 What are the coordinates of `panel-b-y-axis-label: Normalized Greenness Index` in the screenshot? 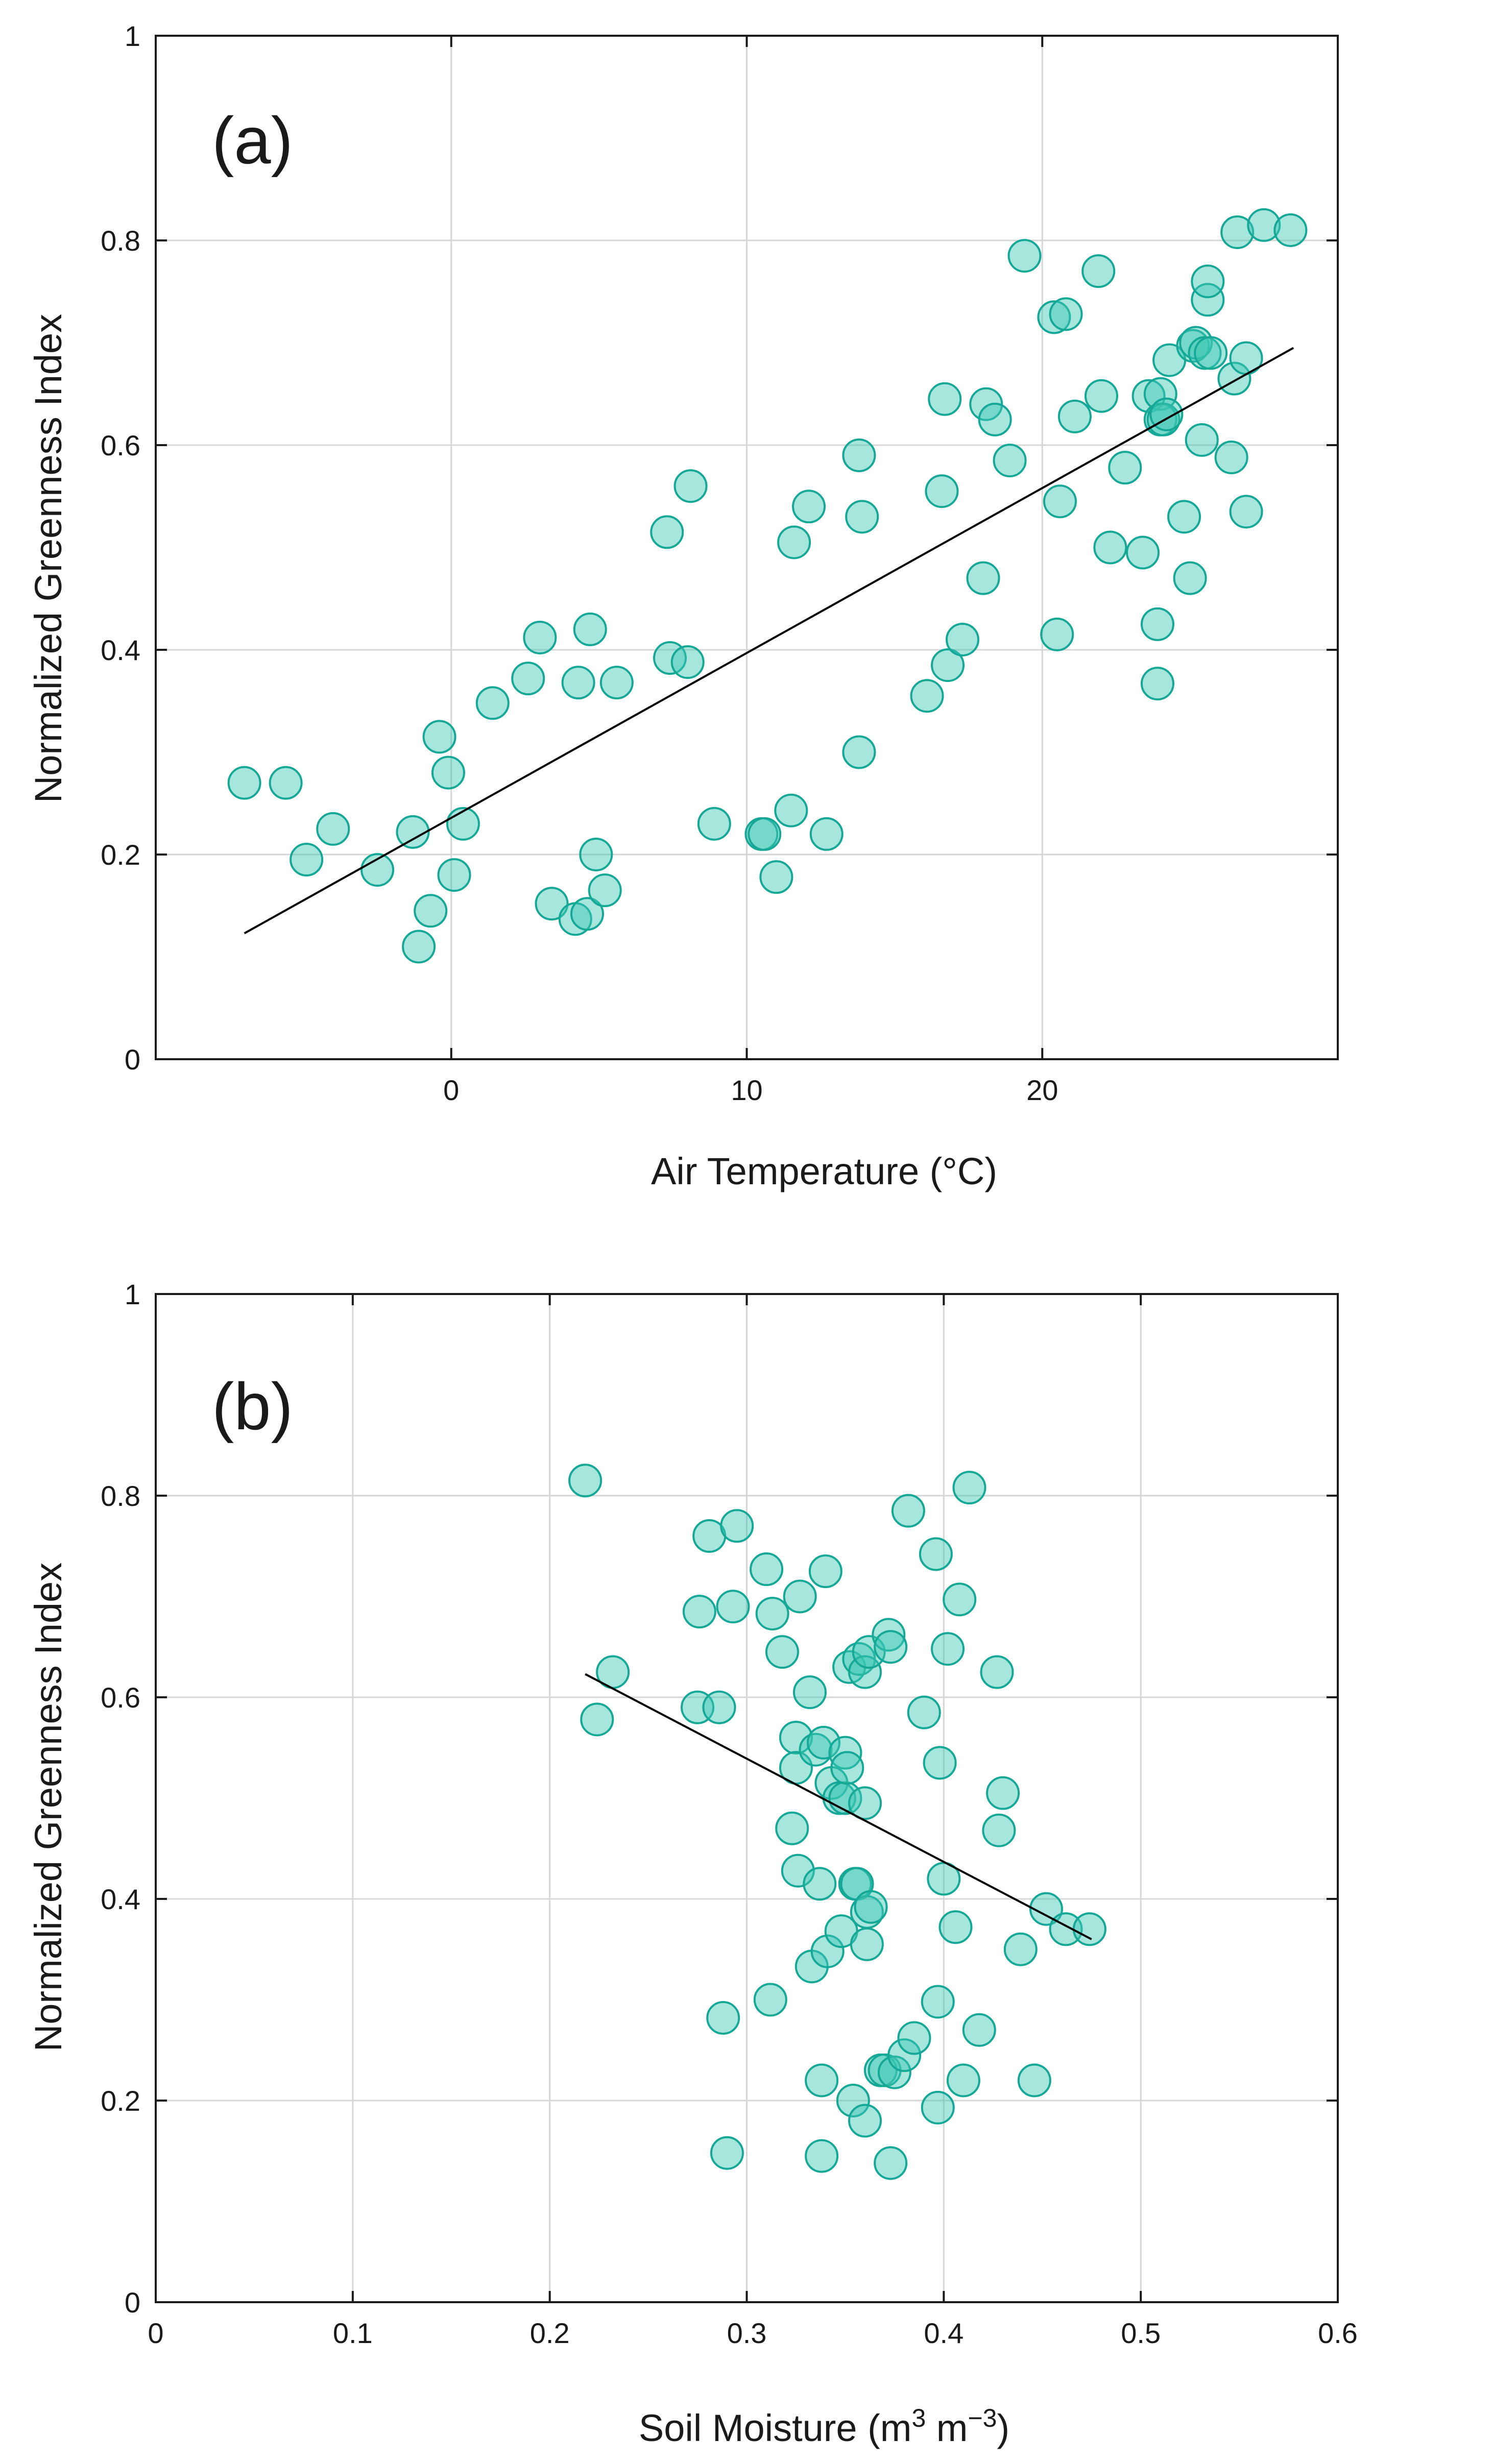 It's located at (48, 1808).